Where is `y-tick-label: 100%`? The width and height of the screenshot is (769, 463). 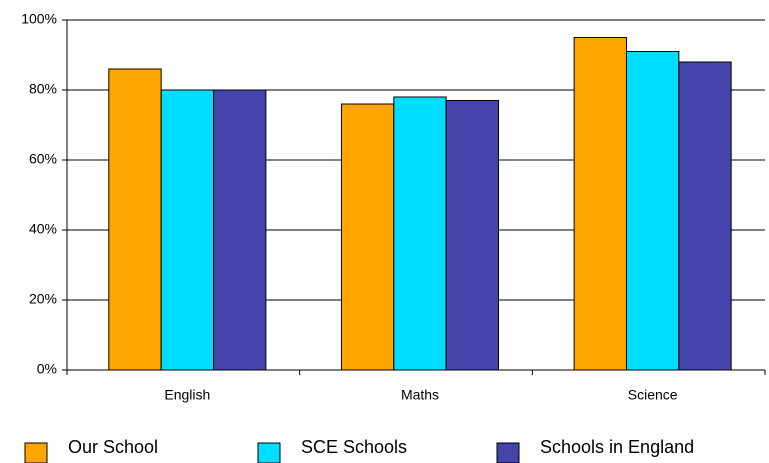
y-tick-label: 100% is located at coordinates (39, 19).